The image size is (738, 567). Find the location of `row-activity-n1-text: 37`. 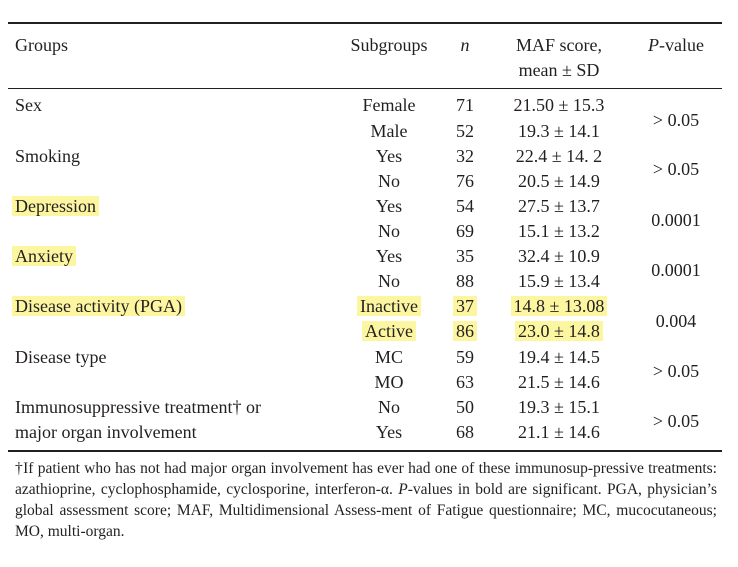

row-activity-n1-text: 37 is located at coordinates (465, 306).